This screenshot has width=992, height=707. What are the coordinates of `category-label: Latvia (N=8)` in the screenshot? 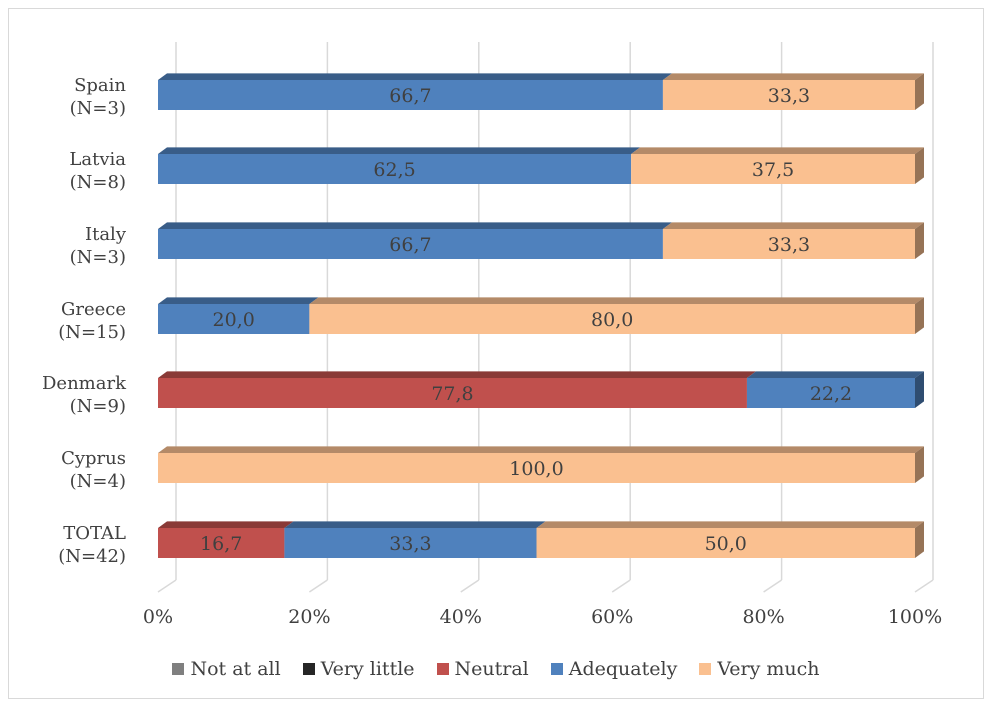 It's located at (97, 171).